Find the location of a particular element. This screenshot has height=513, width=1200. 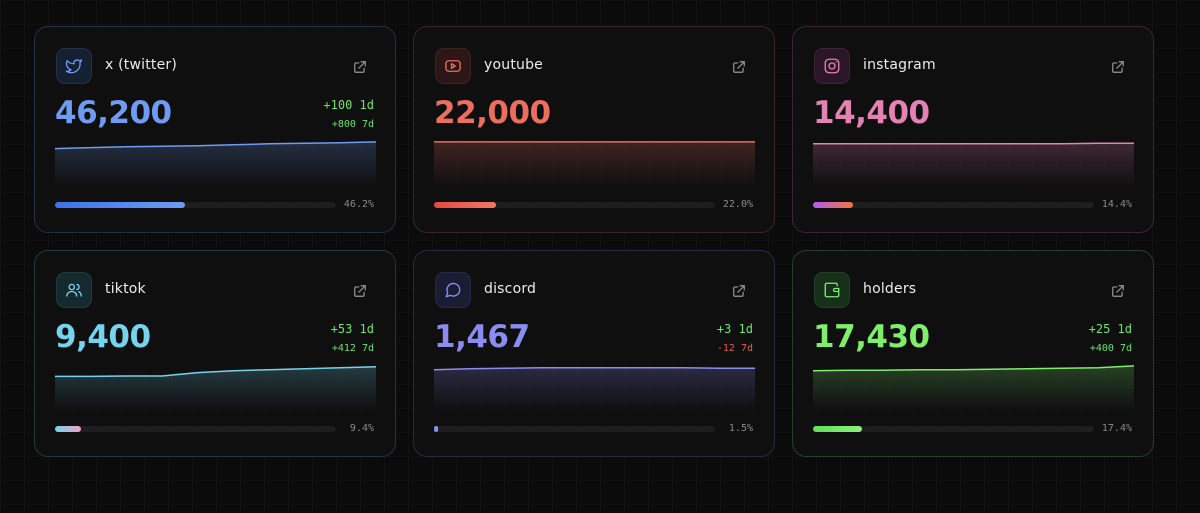

youtube-icon is located at coordinates (453, 66).